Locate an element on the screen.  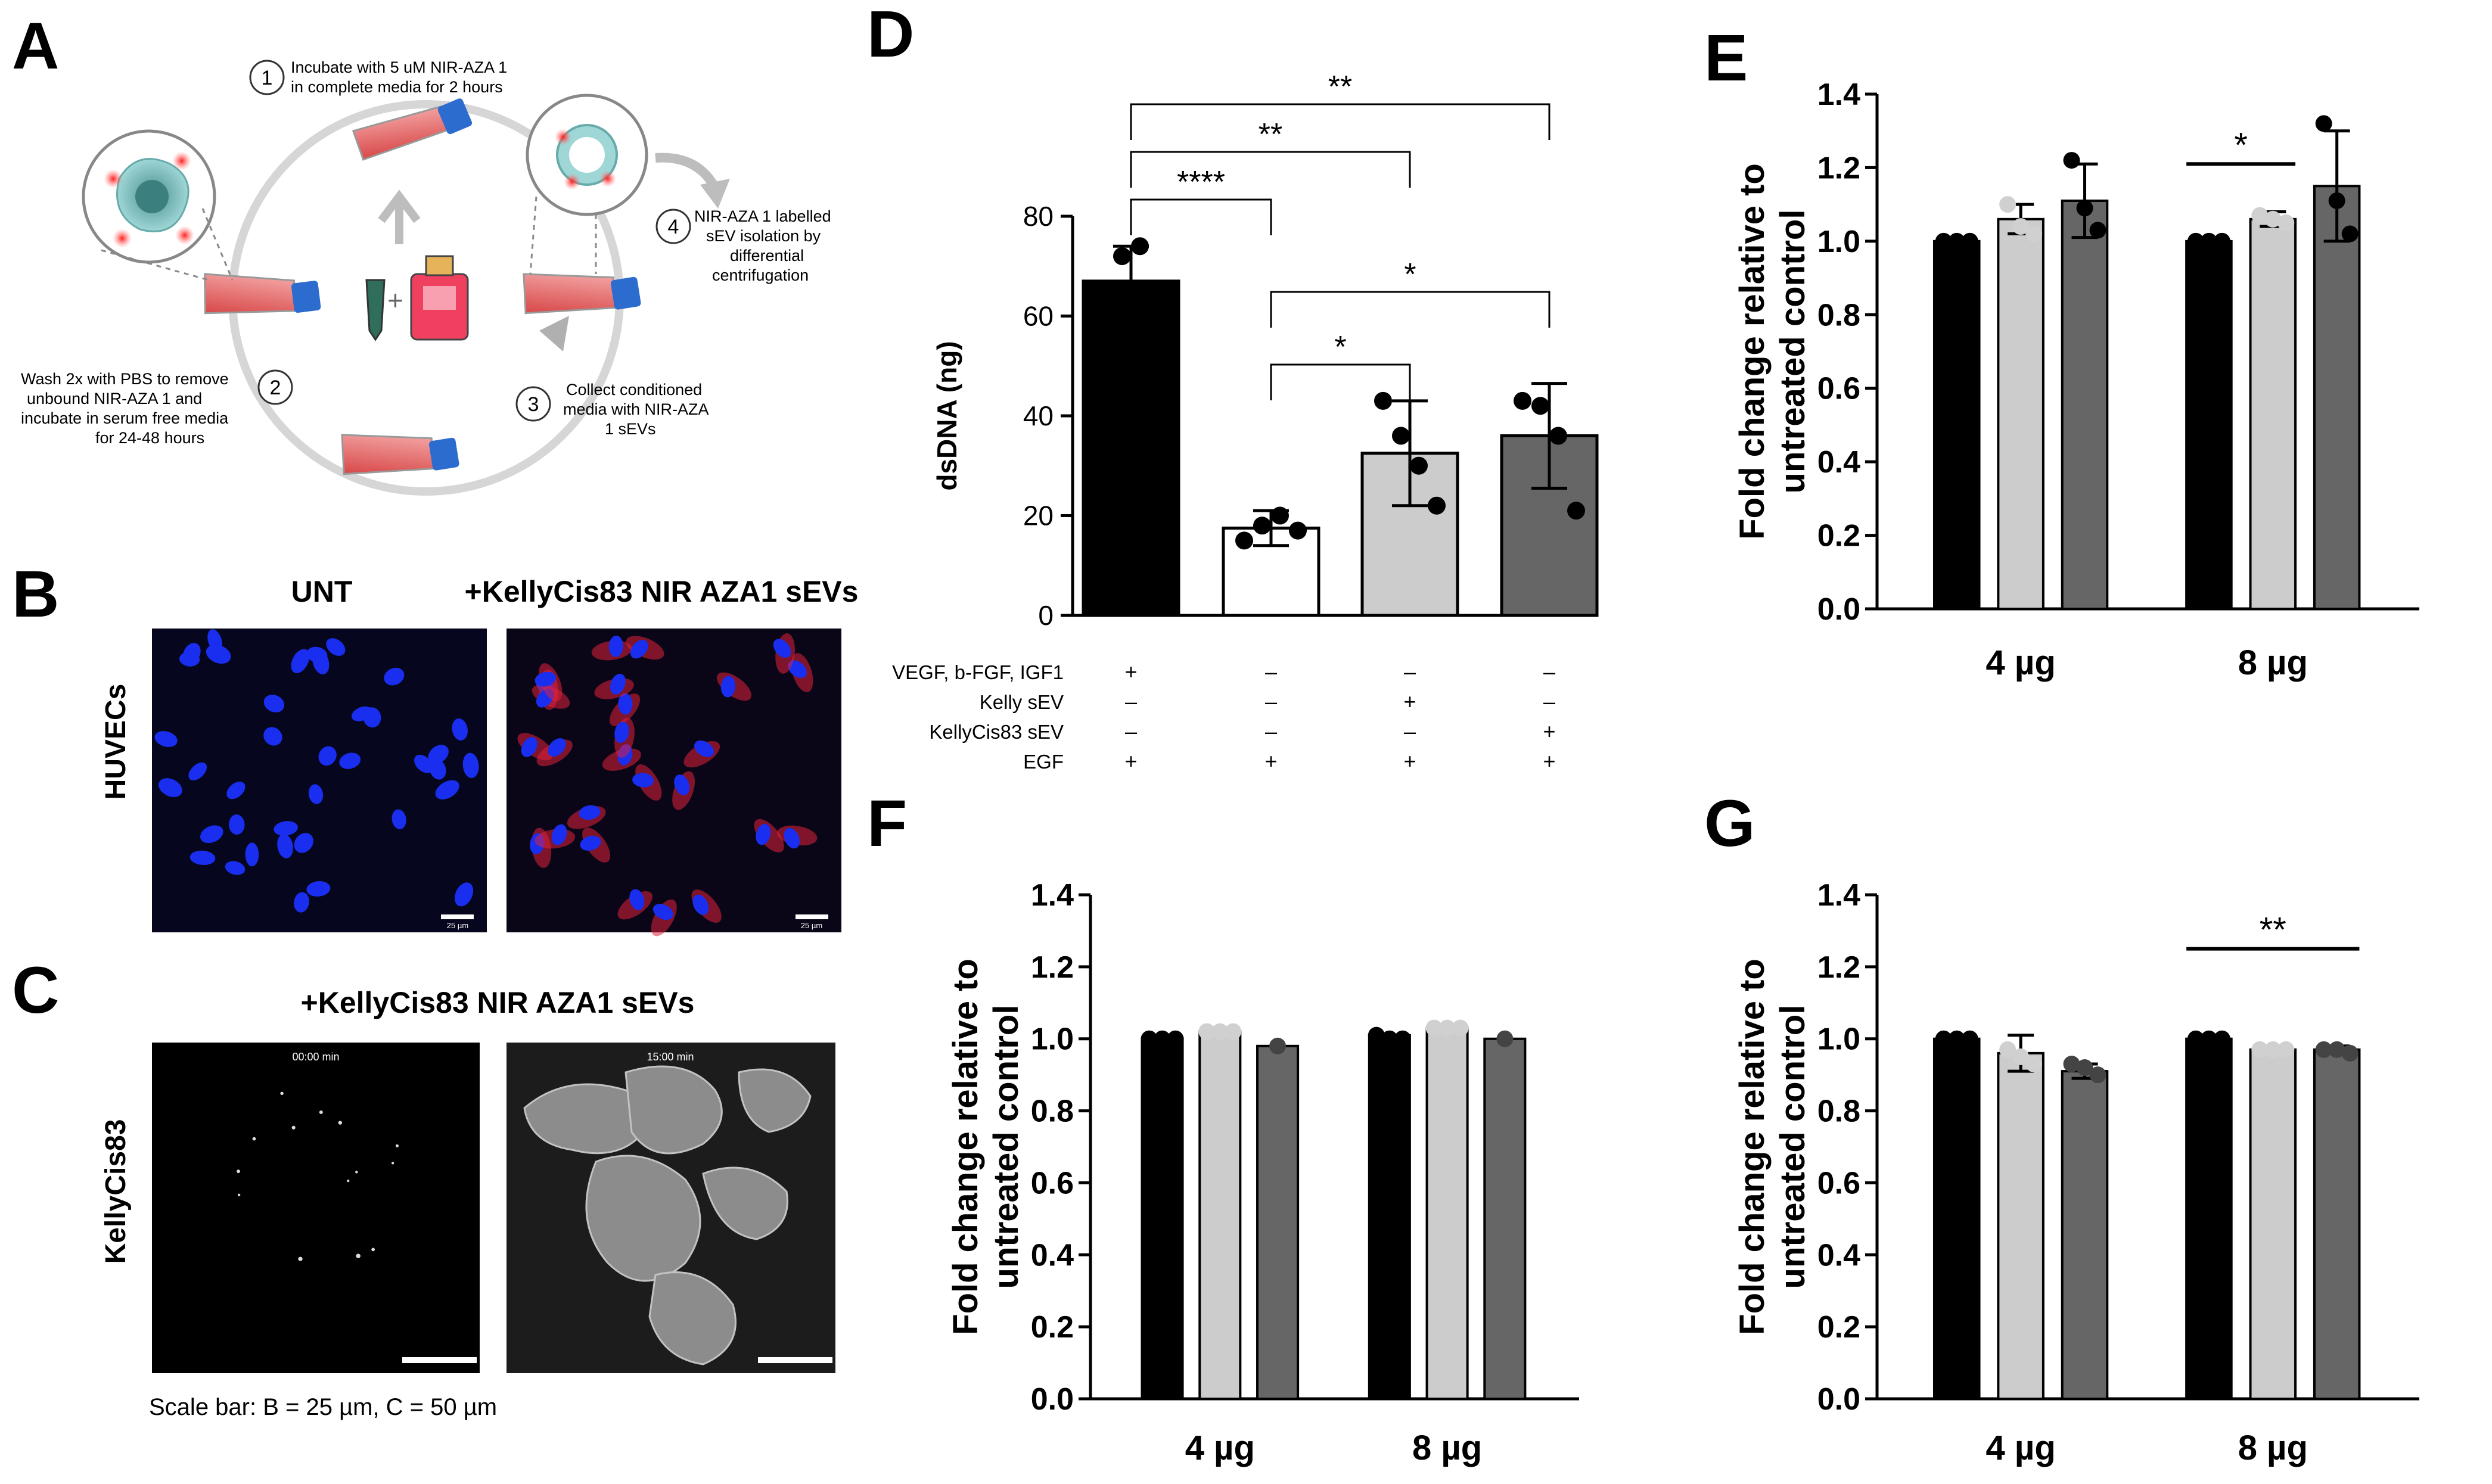
significance-label: * is located at coordinates (1340, 347).